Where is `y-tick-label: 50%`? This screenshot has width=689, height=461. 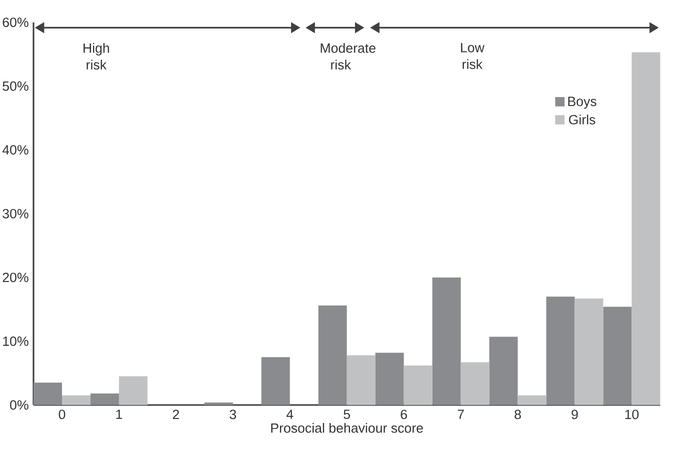 y-tick-label: 50% is located at coordinates (15, 86).